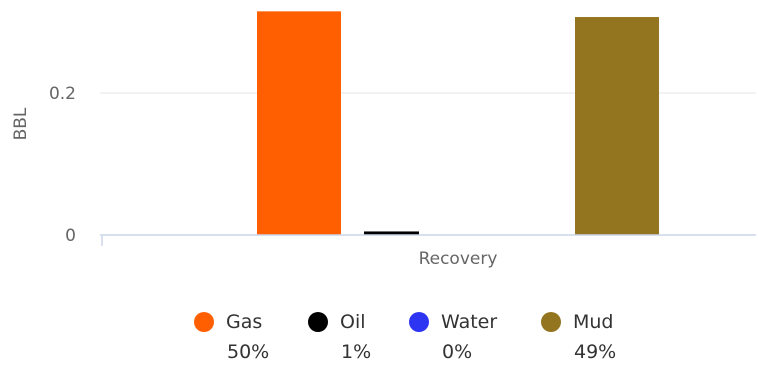 This screenshot has width=758, height=369. Describe the element at coordinates (578, 334) in the screenshot. I see `legend-item-mud: Mud 49%` at that location.